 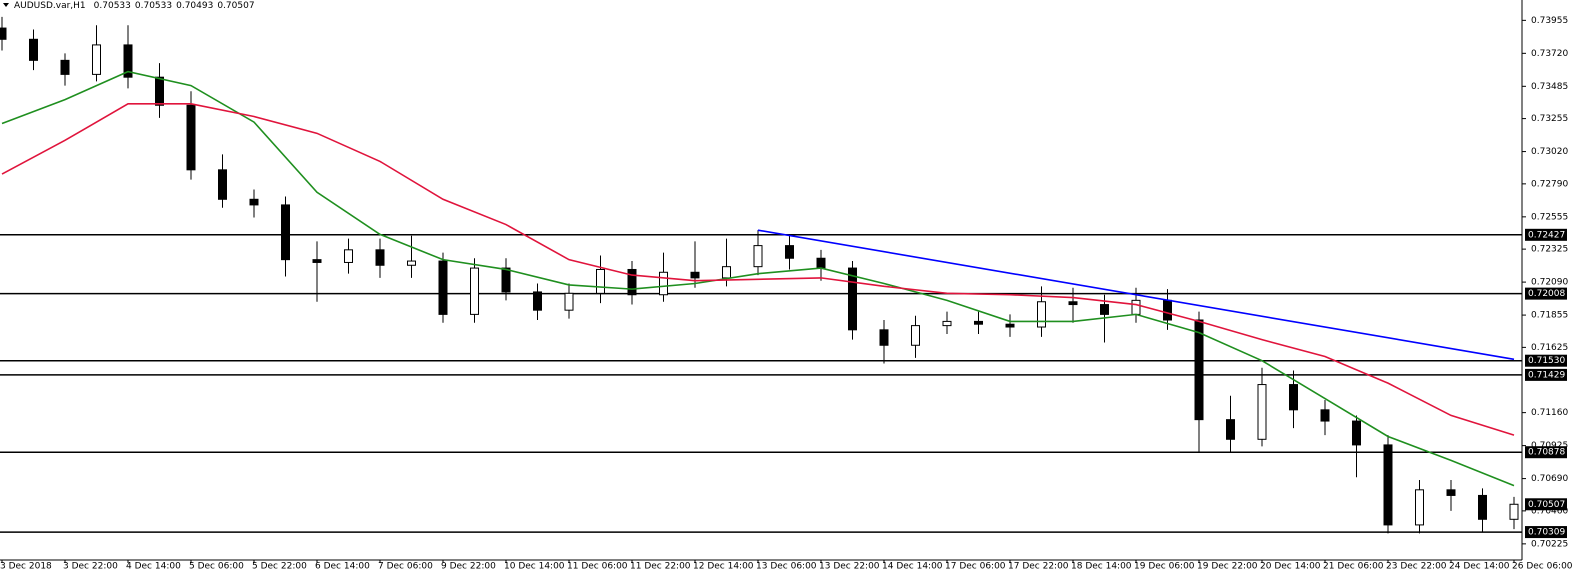 I want to click on x-tick-label: 24 Dec 14:00, so click(x=1479, y=566).